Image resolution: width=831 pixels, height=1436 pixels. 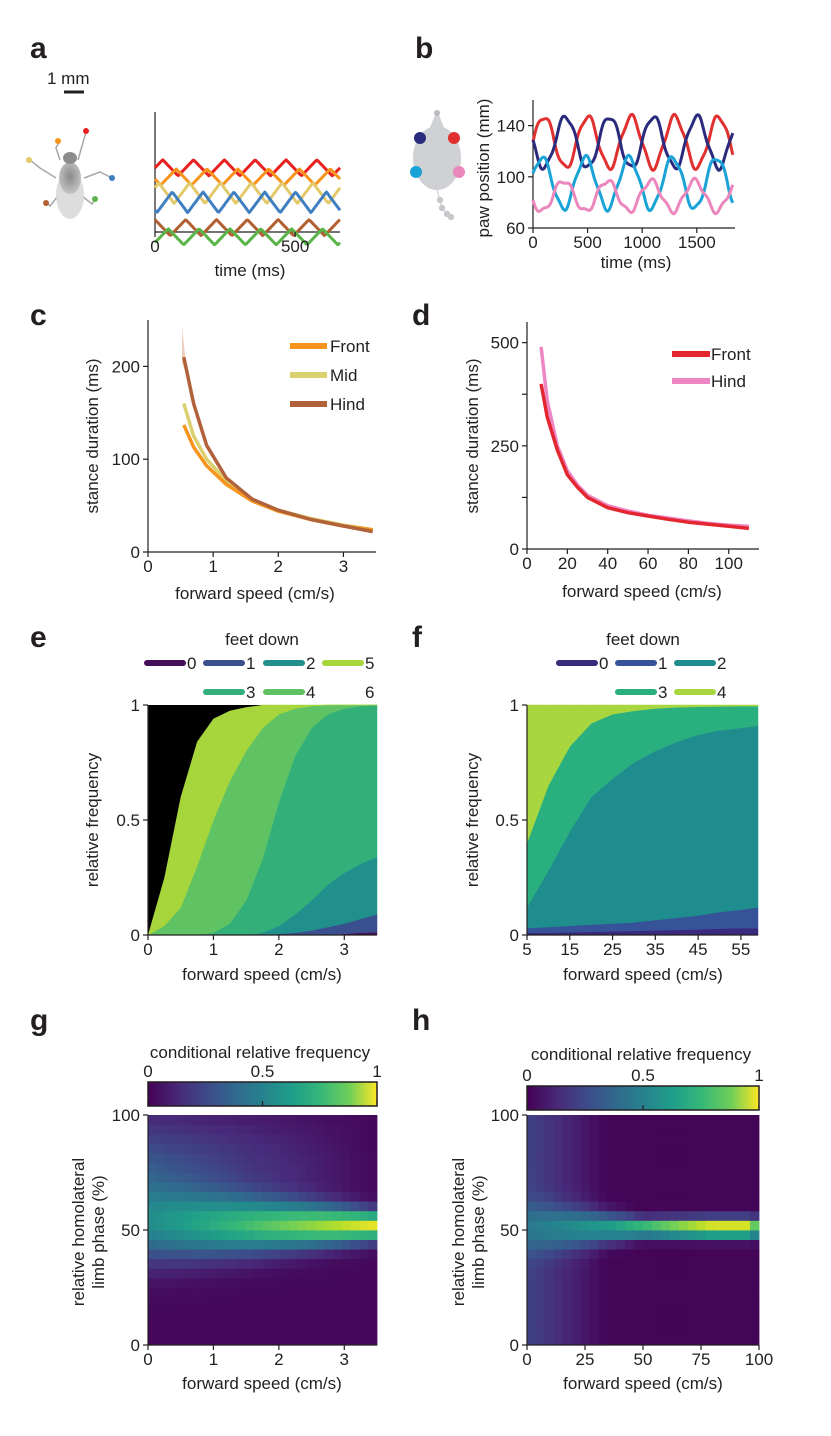 What do you see at coordinates (585, 1359) in the screenshot?
I see `x-tick-label: 25` at bounding box center [585, 1359].